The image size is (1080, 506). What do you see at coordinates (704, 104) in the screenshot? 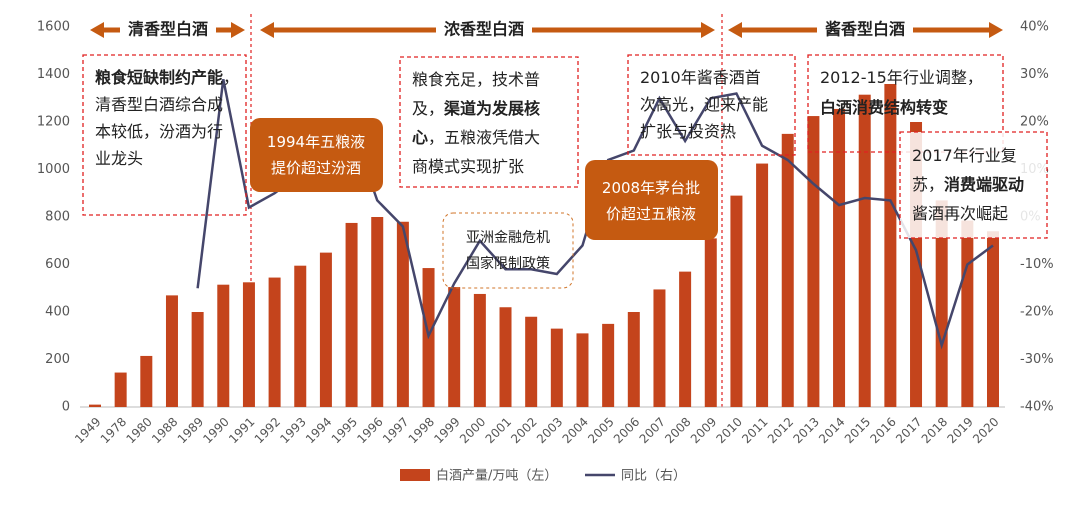
I see `annotation-run: 次高光，迎来产能` at bounding box center [704, 104].